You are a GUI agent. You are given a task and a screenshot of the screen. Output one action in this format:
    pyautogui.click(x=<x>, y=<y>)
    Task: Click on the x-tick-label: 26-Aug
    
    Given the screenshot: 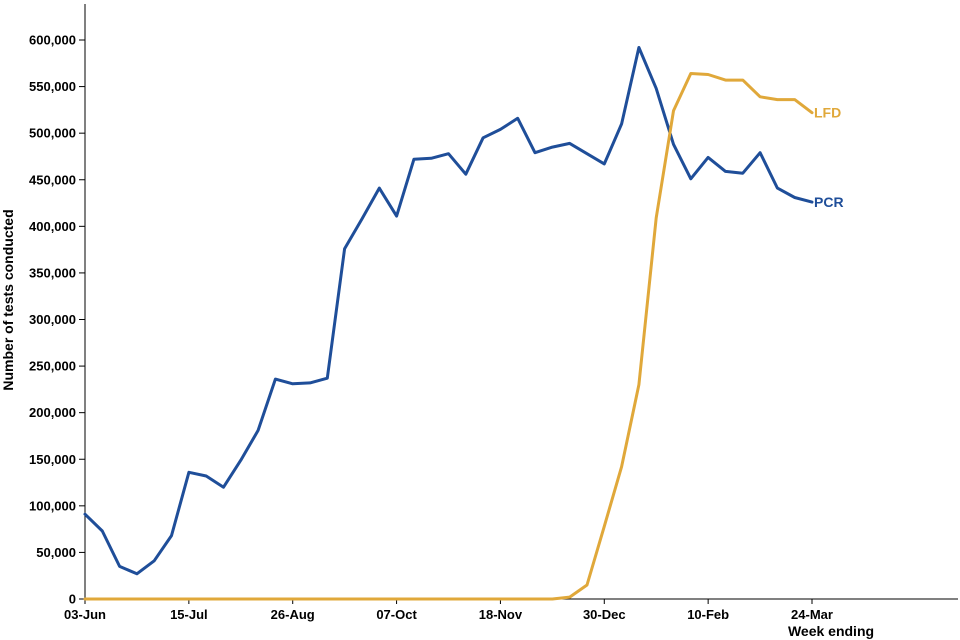 What is the action you would take?
    pyautogui.click(x=293, y=614)
    